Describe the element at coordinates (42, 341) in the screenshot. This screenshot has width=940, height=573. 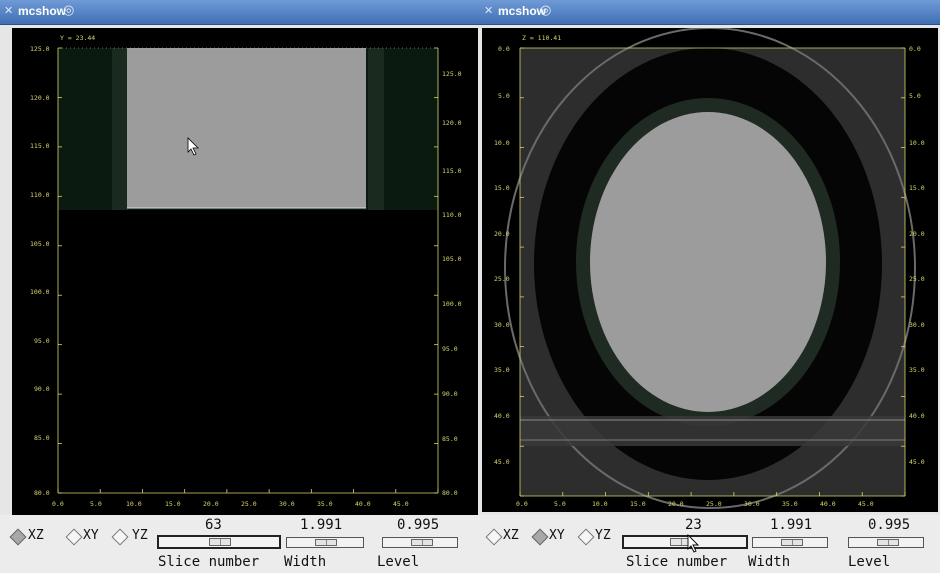
I see `y-tick-label: 95.0` at that location.